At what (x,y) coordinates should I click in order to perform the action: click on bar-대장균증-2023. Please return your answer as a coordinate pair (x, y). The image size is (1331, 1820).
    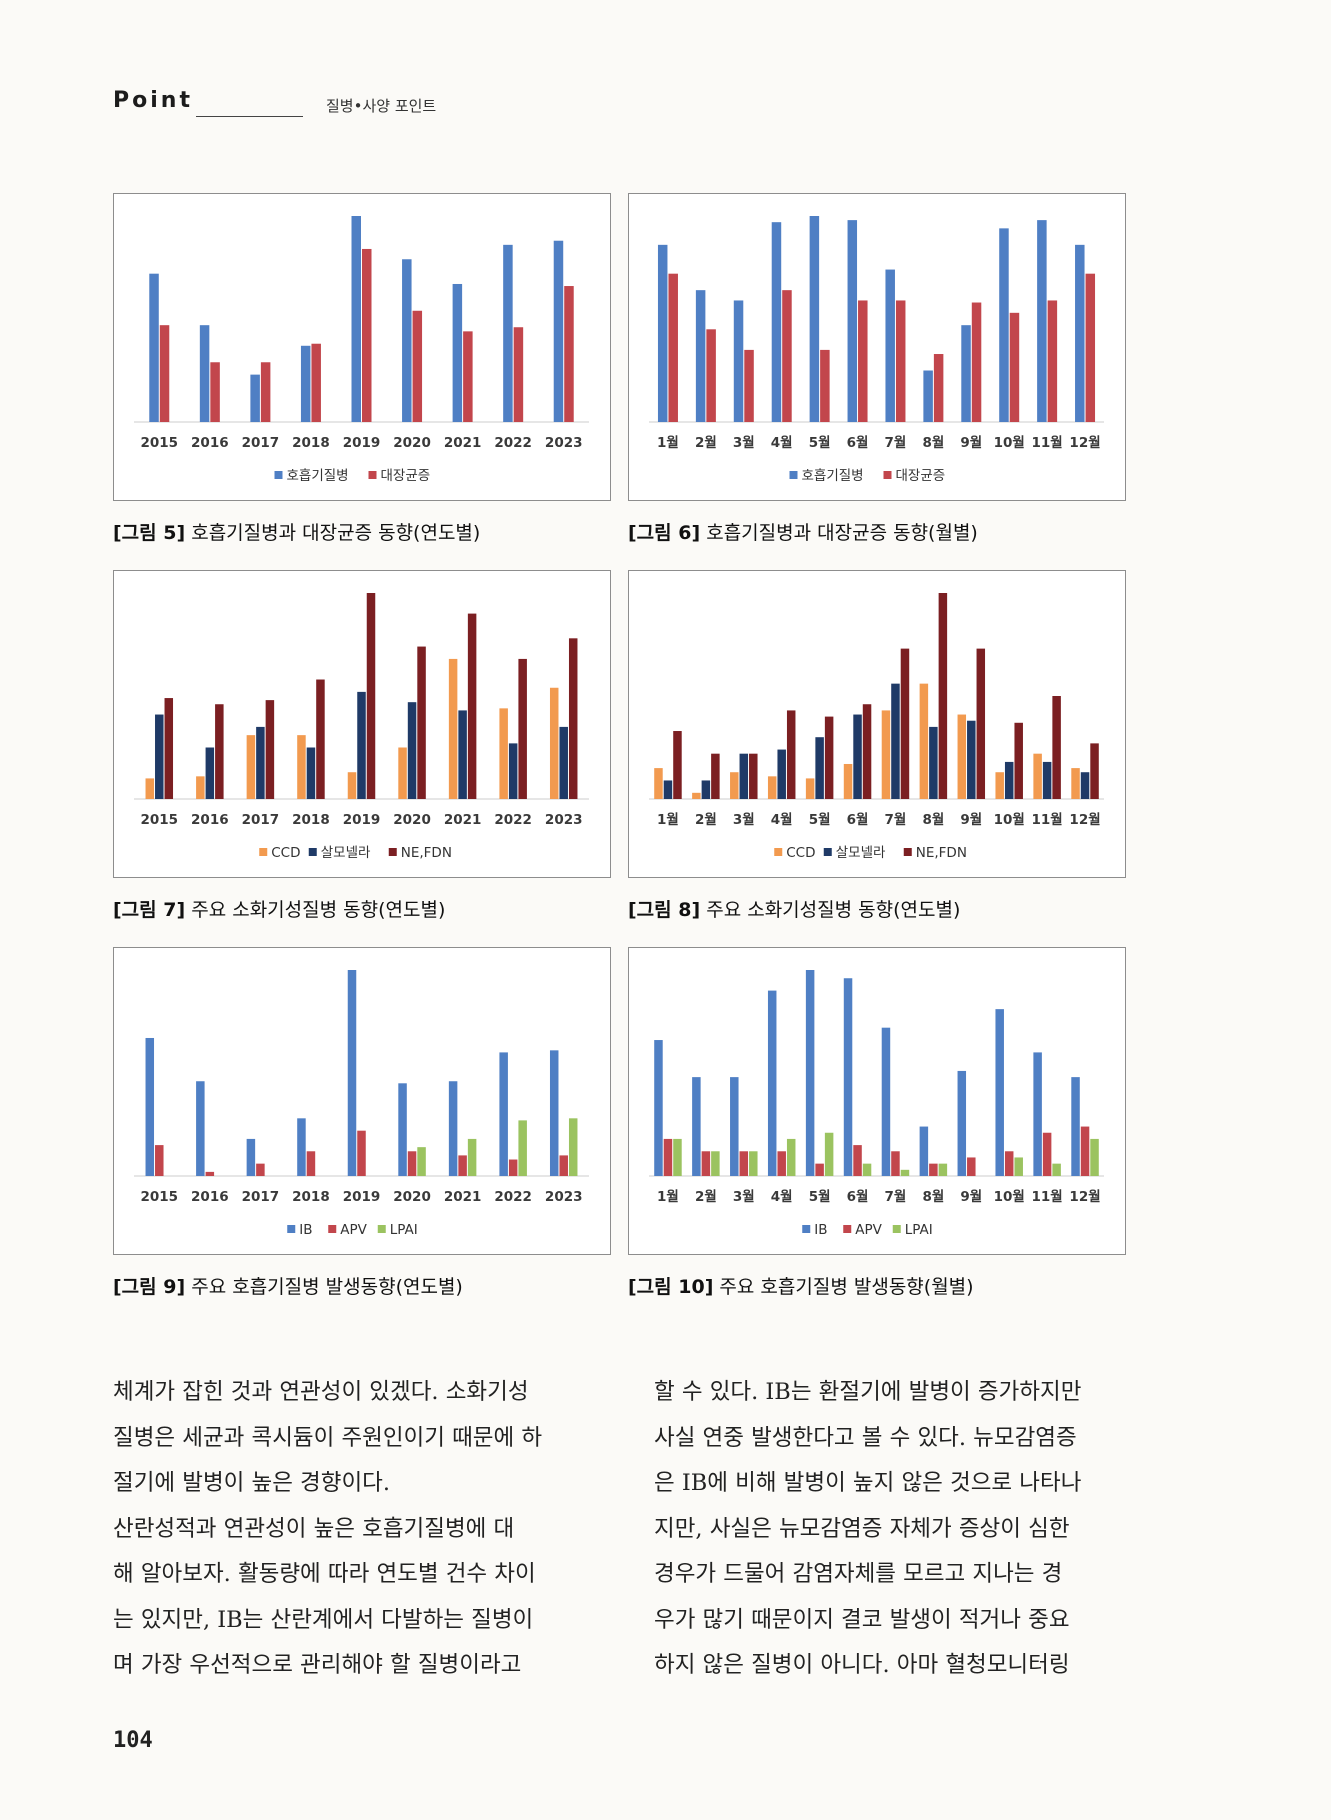
    Looking at the image, I should click on (569, 354).